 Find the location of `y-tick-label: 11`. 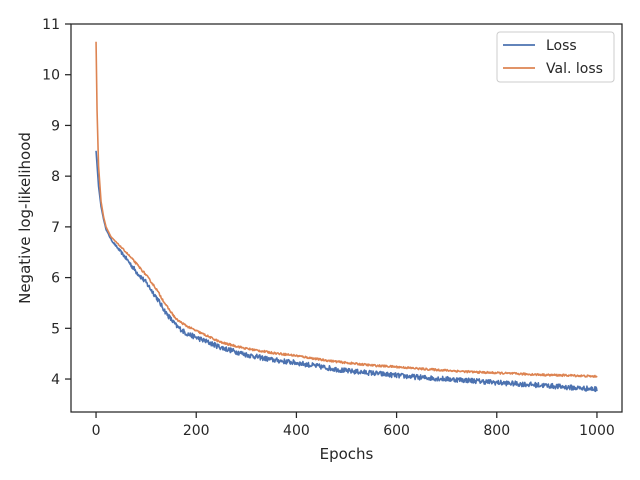

y-tick-label: 11 is located at coordinates (51, 25).